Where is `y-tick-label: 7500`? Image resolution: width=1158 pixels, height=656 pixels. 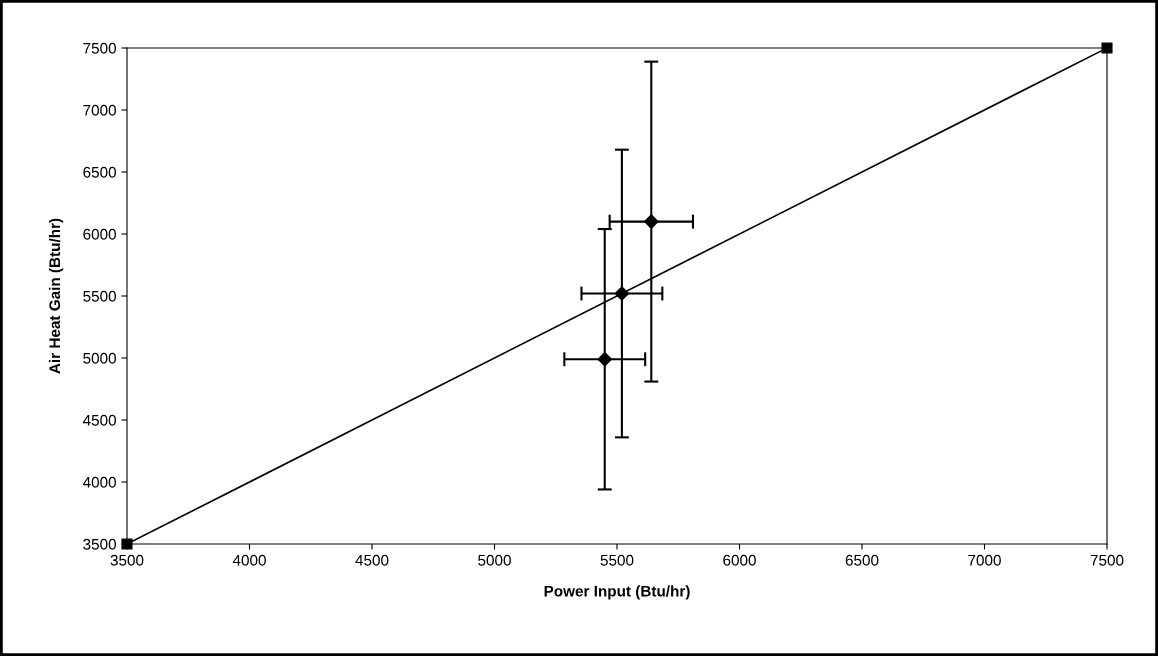 y-tick-label: 7500 is located at coordinates (99, 48).